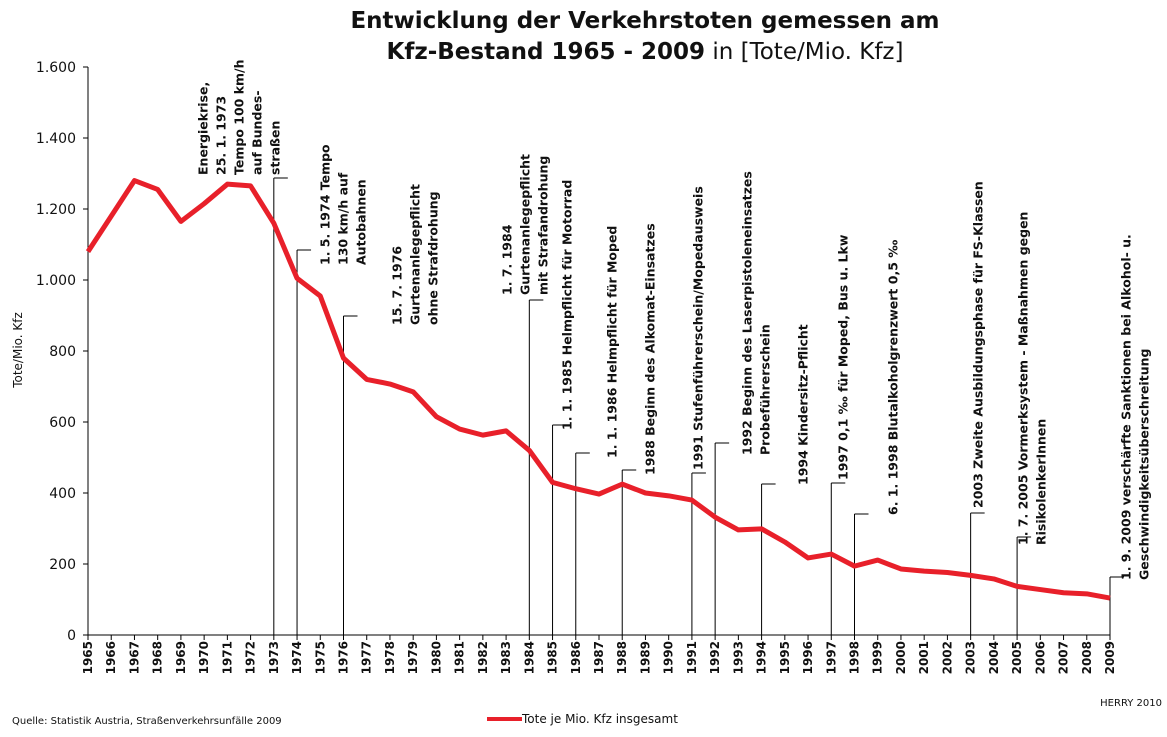 This screenshot has height=737, width=1167. Describe the element at coordinates (158, 657) in the screenshot. I see `x-tick-label: 1968` at that location.